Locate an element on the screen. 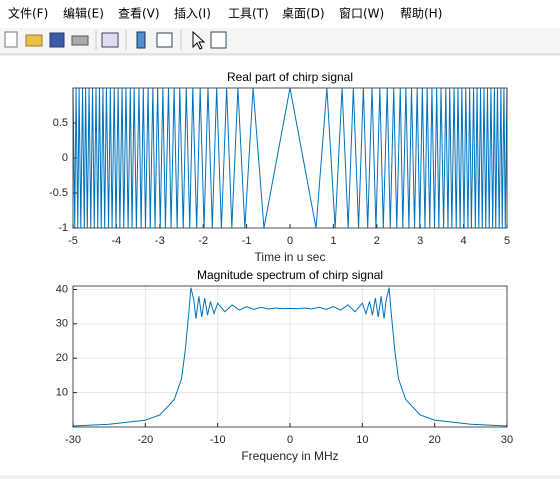 The height and width of the screenshot is (479, 560). x-tick-label: -3 is located at coordinates (160, 241).